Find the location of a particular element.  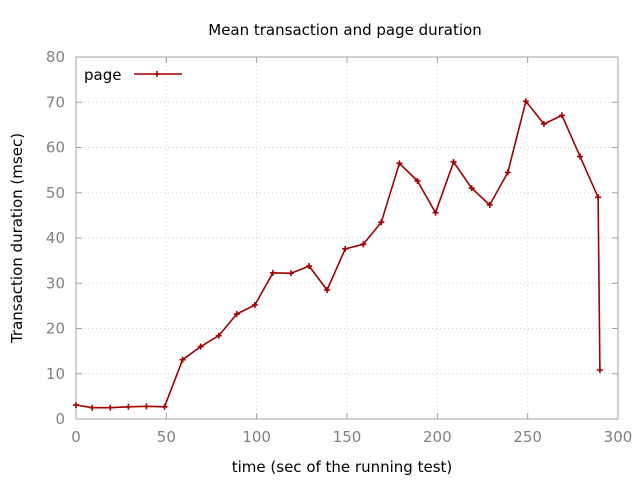

legend-marker-page is located at coordinates (157, 74).